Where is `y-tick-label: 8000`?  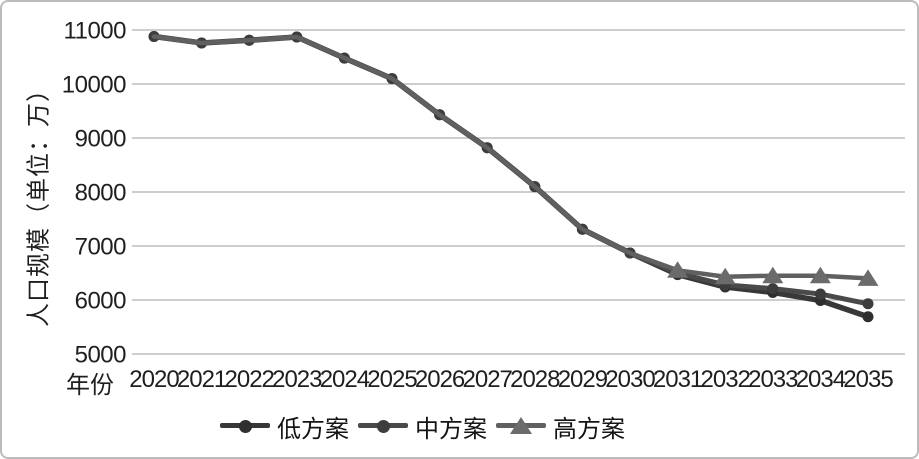
y-tick-label: 8000 is located at coordinates (101, 193).